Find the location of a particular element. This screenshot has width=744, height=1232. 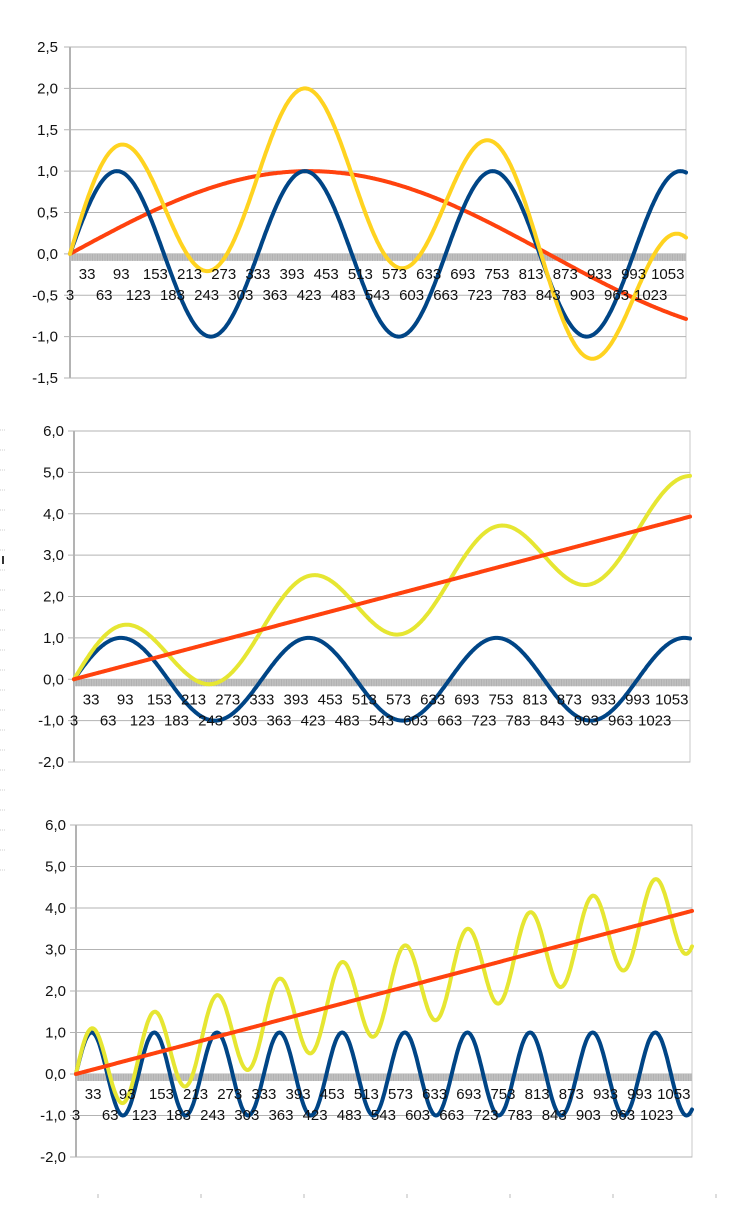

x-tick-label: 183 is located at coordinates (176, 720).